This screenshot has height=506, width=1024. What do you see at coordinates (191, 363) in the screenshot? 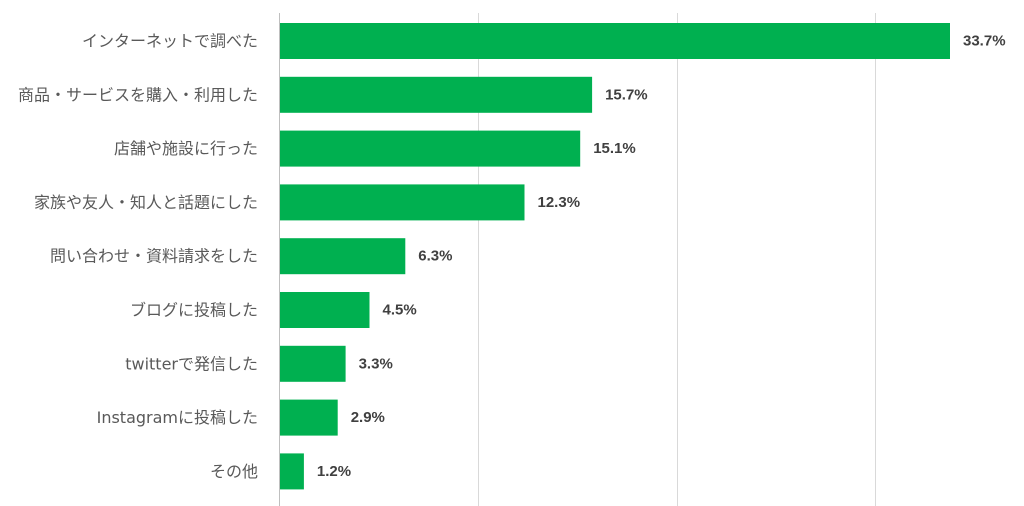
I see `category-label-6: twitterで発信した` at bounding box center [191, 363].